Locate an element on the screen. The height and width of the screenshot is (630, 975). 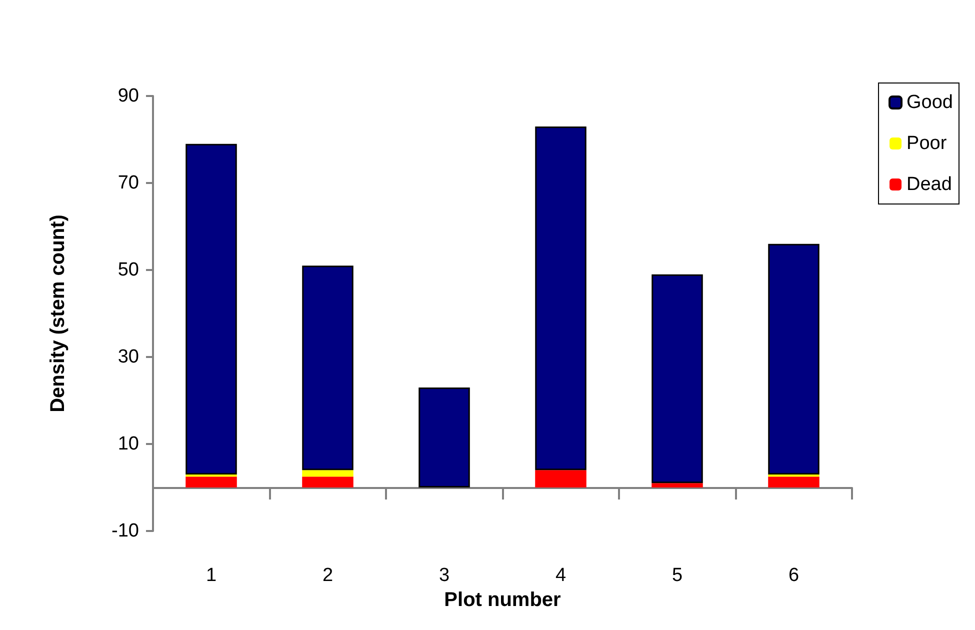
legend-label: Poor is located at coordinates (927, 143).